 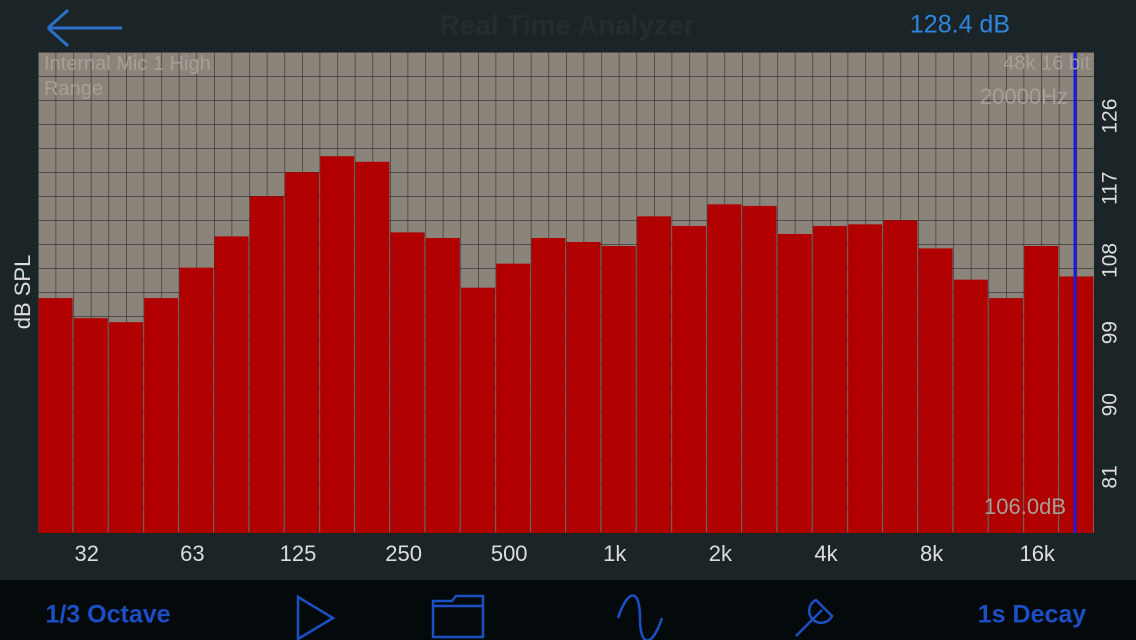 What do you see at coordinates (458, 616) in the screenshot?
I see `folder-button` at bounding box center [458, 616].